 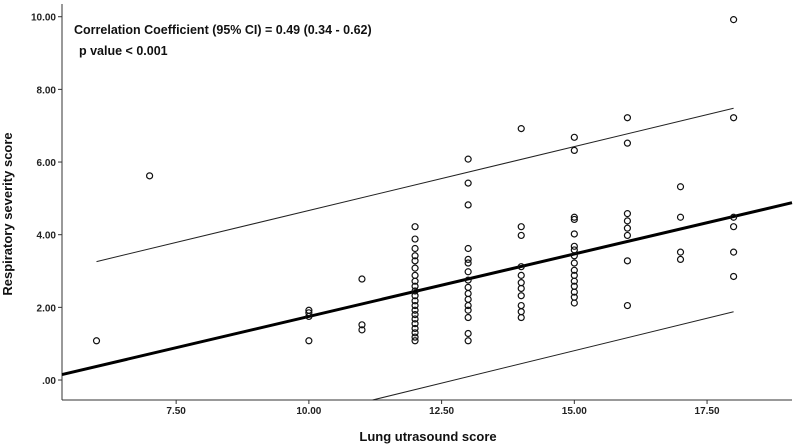 I want to click on y-tick-label: 6.00, so click(x=47, y=163).